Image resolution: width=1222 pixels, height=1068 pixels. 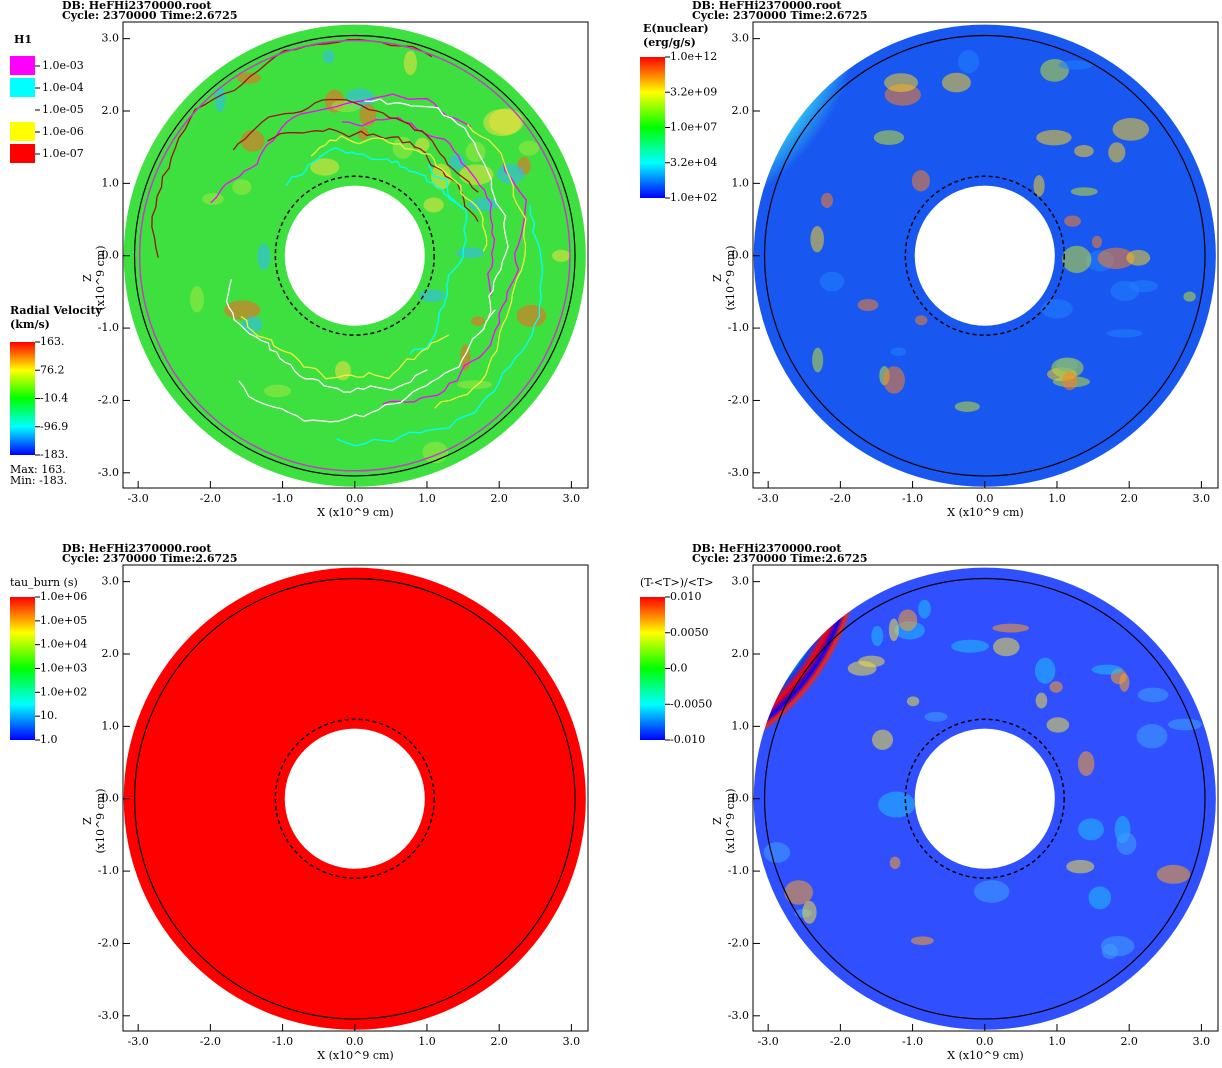 I want to click on colorbar-label: 76.2, so click(x=52, y=369).